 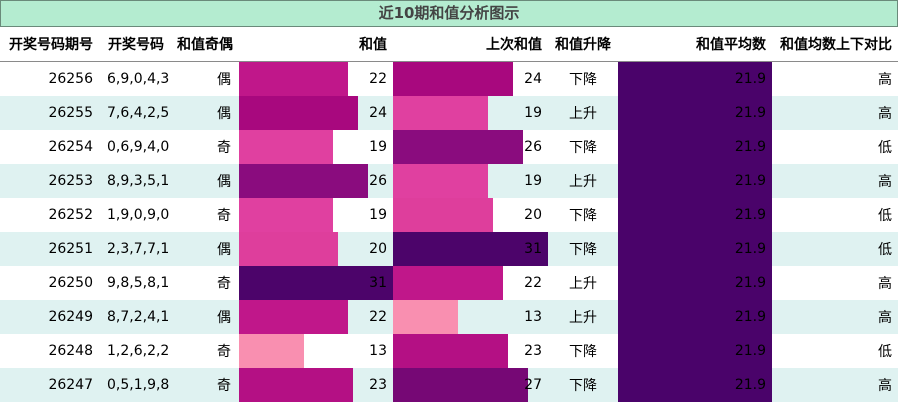 What do you see at coordinates (533, 283) in the screenshot?
I see `cell-prev-sum-value: 22` at bounding box center [533, 283].